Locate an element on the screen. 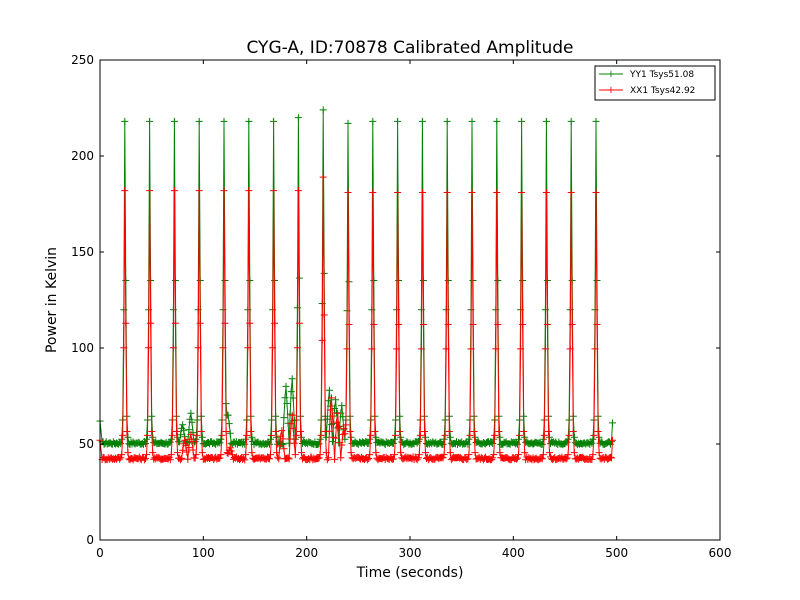 Image resolution: width=800 pixels, height=600 pixels. legend-marker-xx1: + is located at coordinates (611, 90).